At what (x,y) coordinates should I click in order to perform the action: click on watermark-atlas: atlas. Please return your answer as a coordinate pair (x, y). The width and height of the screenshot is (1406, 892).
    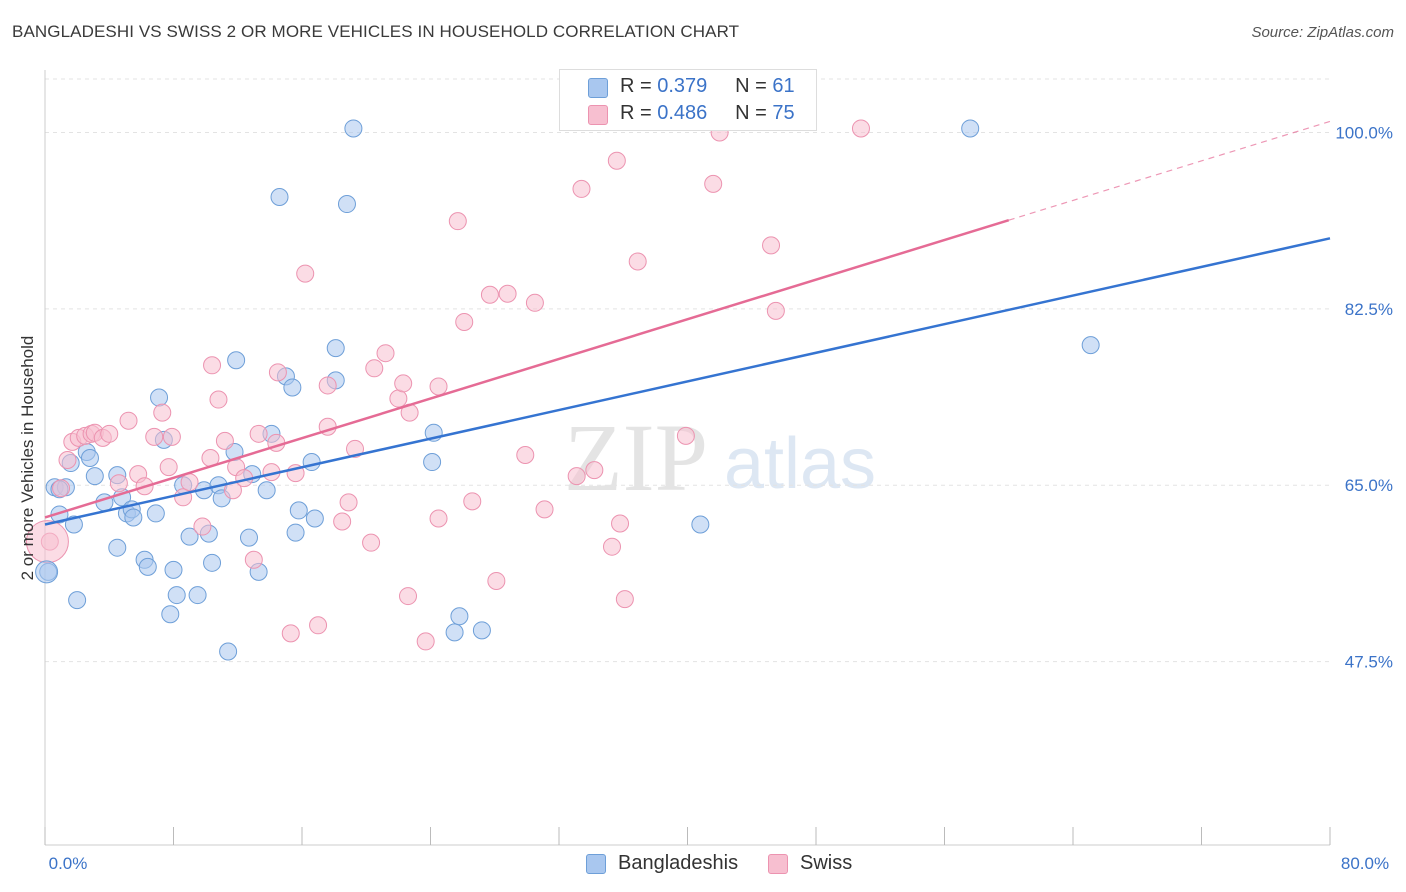
    Looking at the image, I should click on (800, 464).